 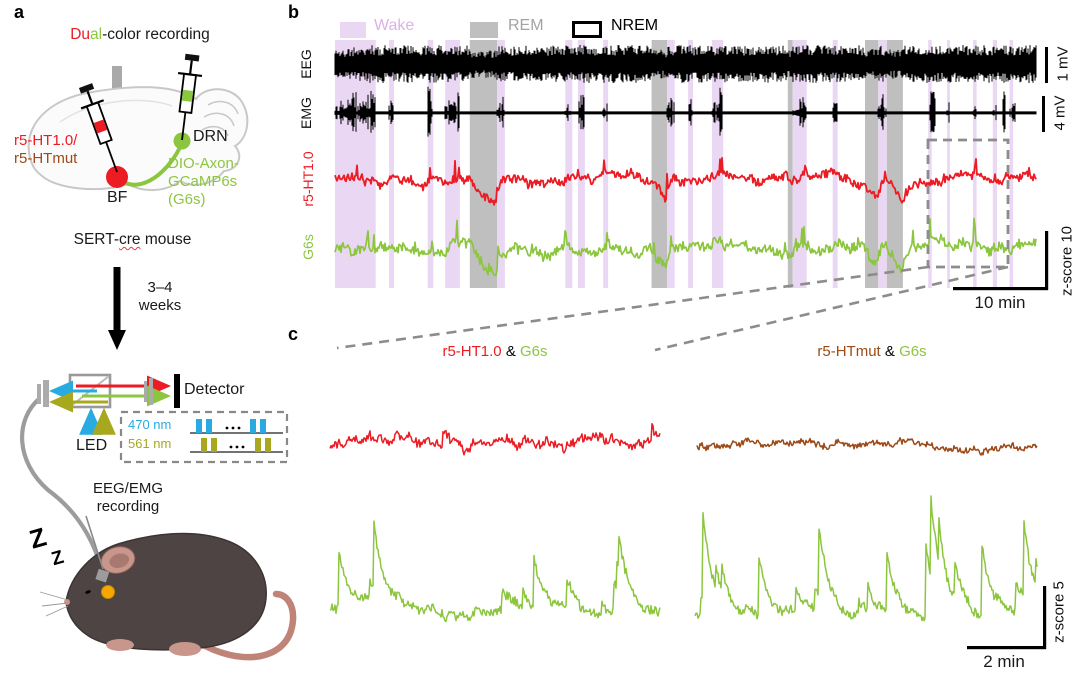 I want to click on time-scale-label-b: 10 min, so click(x=1000, y=302).